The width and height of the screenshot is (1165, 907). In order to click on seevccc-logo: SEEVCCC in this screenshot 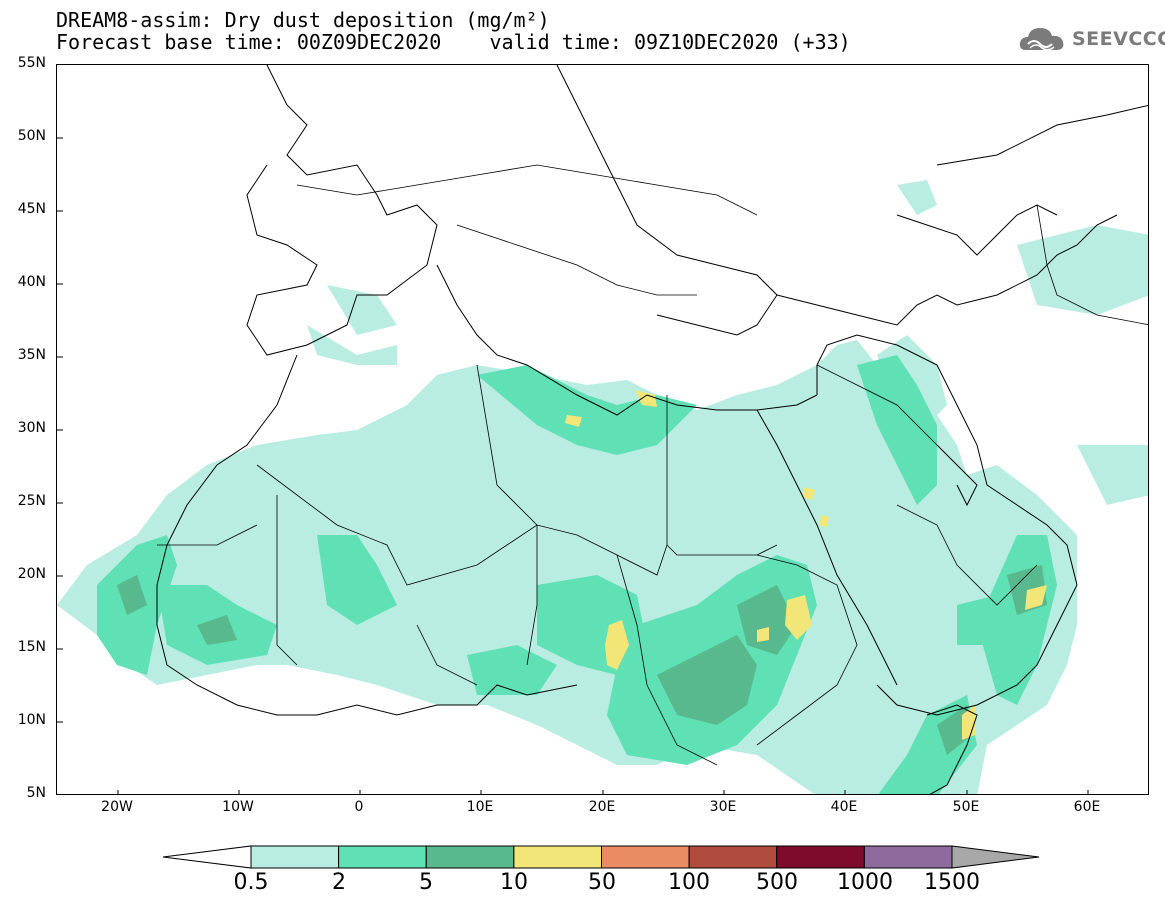, I will do `click(1091, 39)`.